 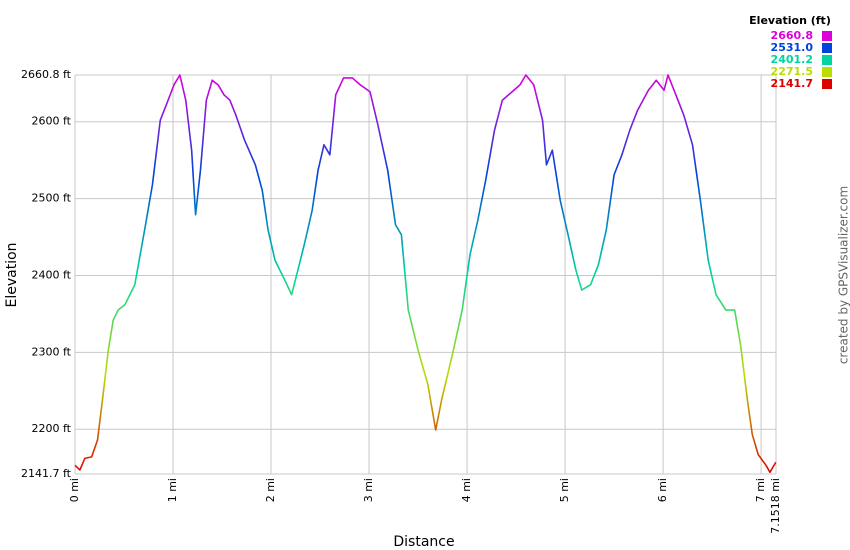 I want to click on credit: created by GPSVisualizer.com, so click(x=843, y=275).